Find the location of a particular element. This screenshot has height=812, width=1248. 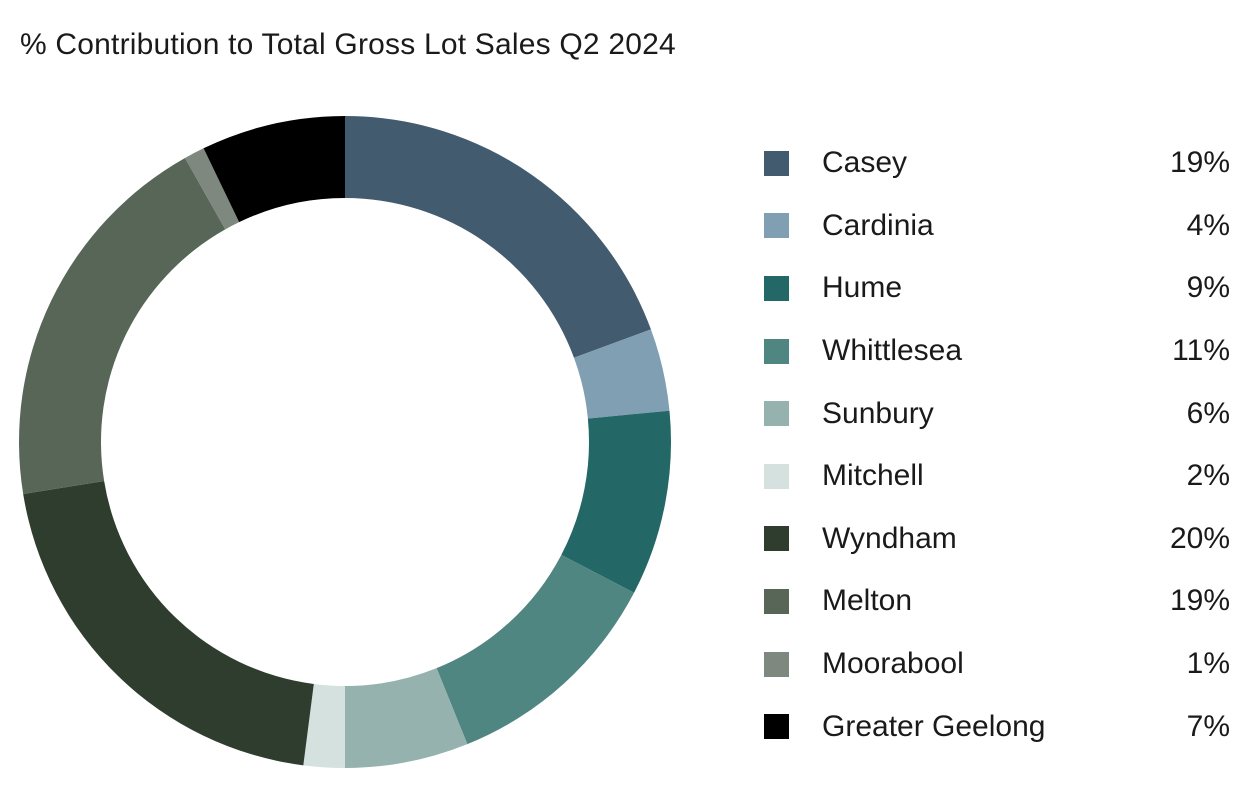

donut-slice-mitchell is located at coordinates (324, 725).